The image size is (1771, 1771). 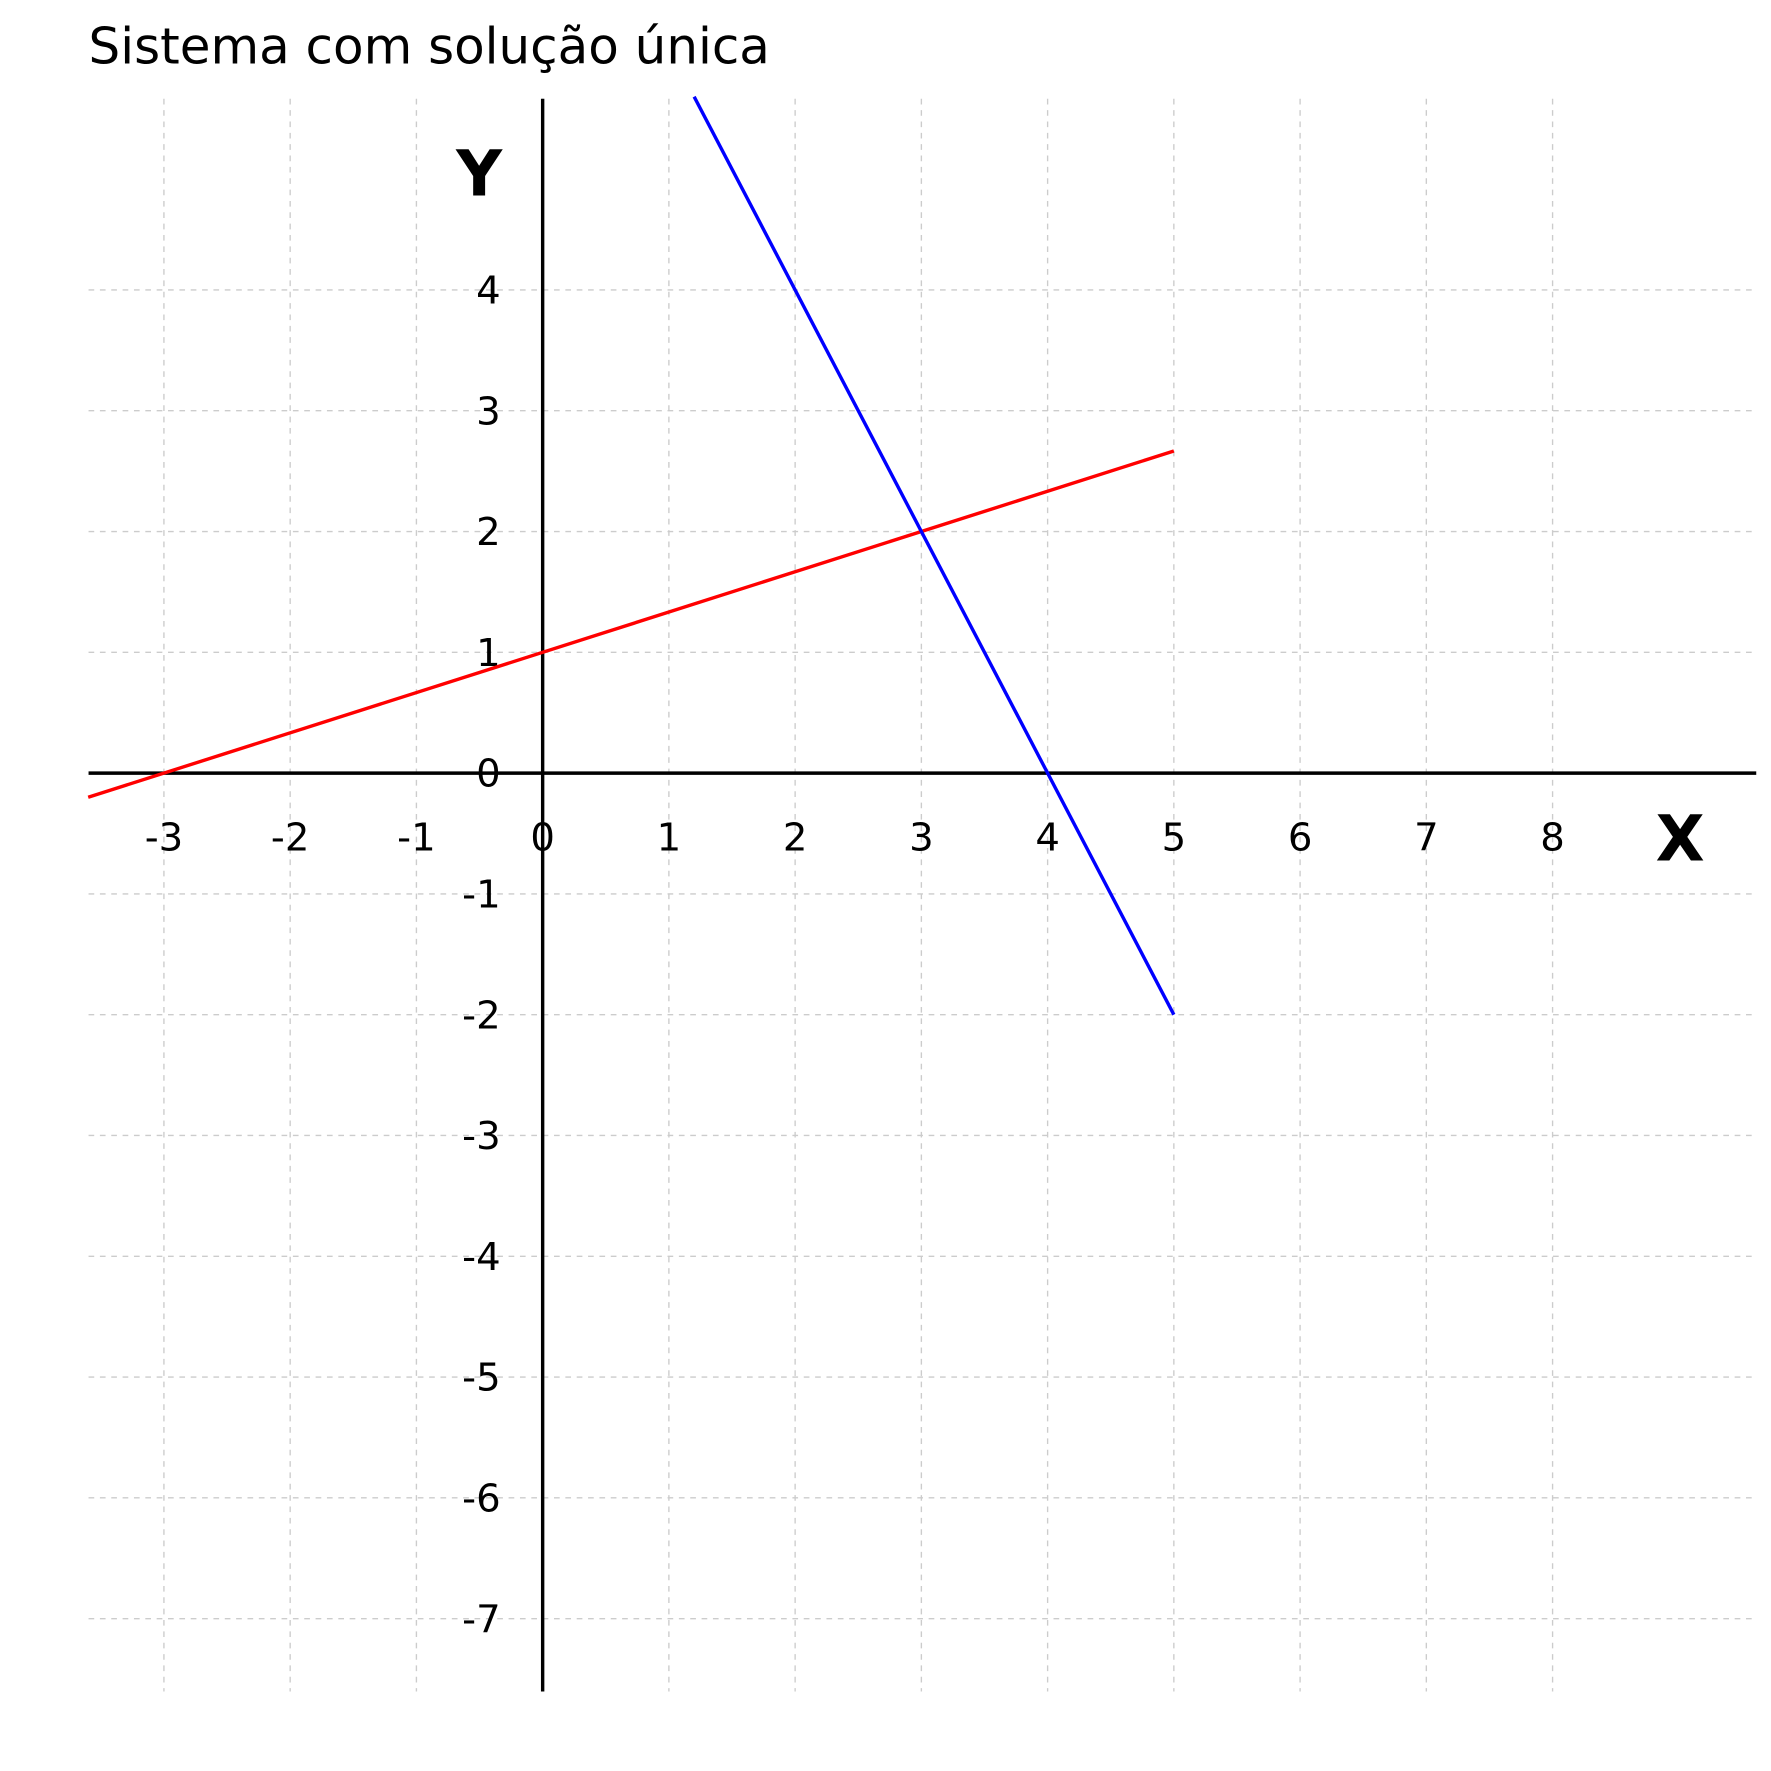 I want to click on red-line, so click(x=631, y=624).